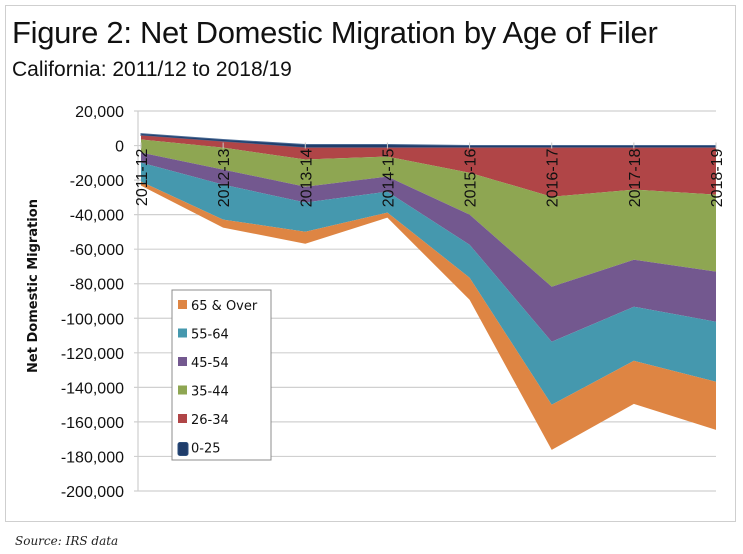  Describe the element at coordinates (97, 250) in the screenshot. I see `y-tick-label: -60,000` at that location.